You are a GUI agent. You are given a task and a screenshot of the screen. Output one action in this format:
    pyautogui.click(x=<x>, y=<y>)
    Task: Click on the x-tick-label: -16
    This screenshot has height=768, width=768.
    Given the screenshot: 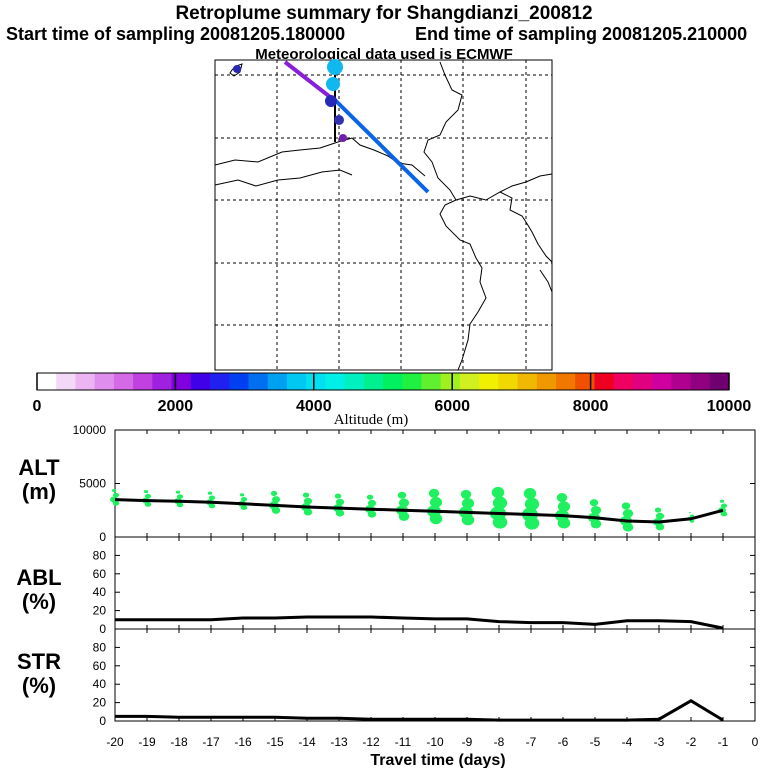 What is the action you would take?
    pyautogui.click(x=243, y=742)
    